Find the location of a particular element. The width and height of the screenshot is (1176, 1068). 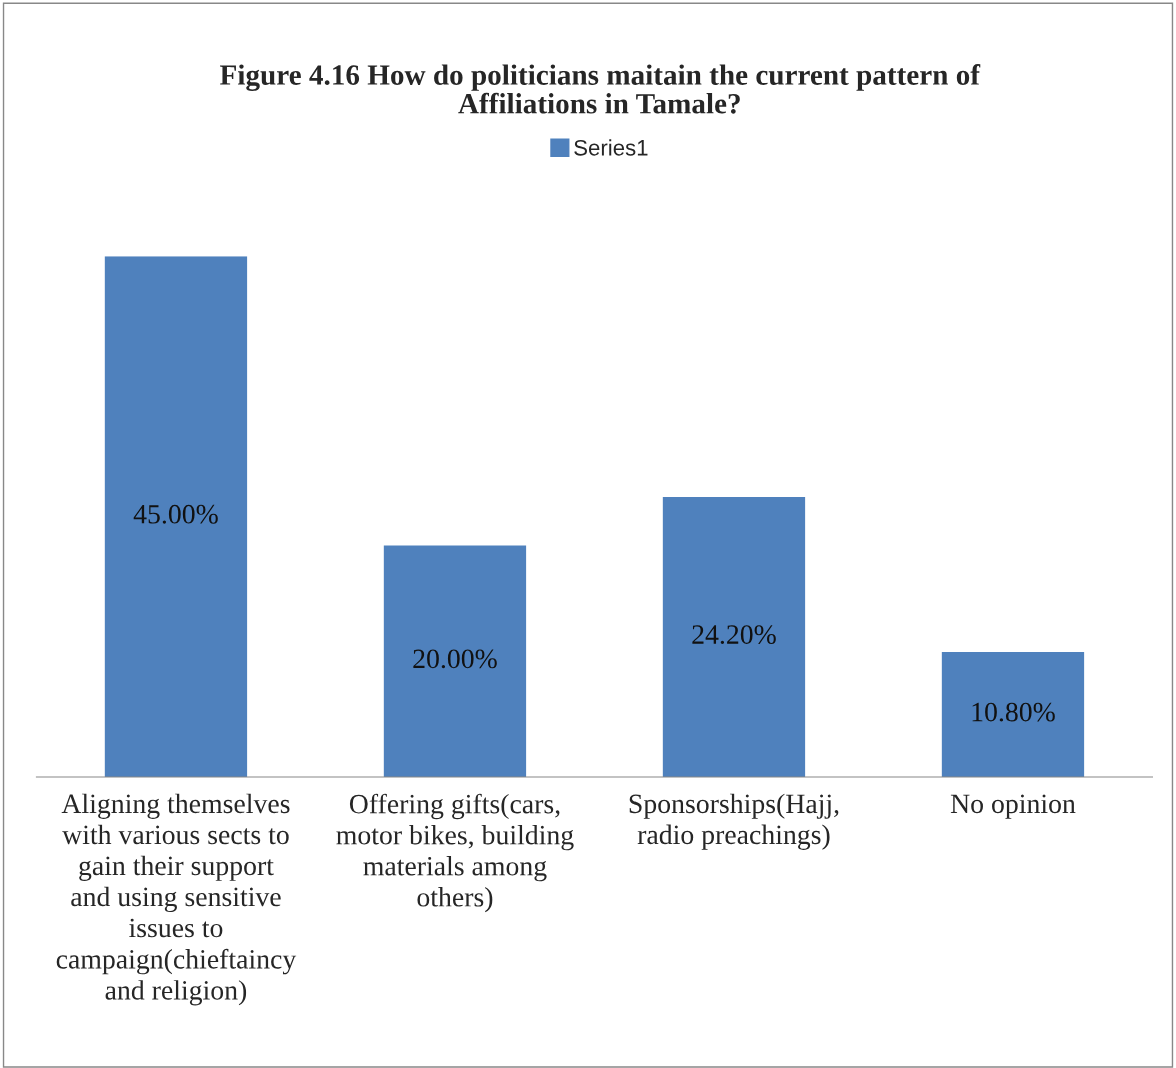

data-label: 24.20% is located at coordinates (734, 635).